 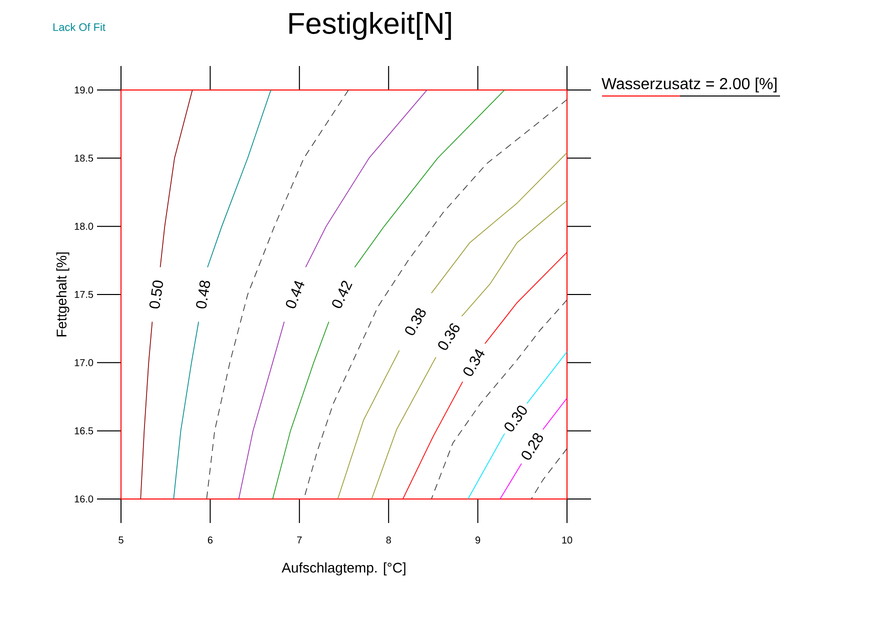 What do you see at coordinates (203, 294) in the screenshot?
I see `text: 0.48` at bounding box center [203, 294].